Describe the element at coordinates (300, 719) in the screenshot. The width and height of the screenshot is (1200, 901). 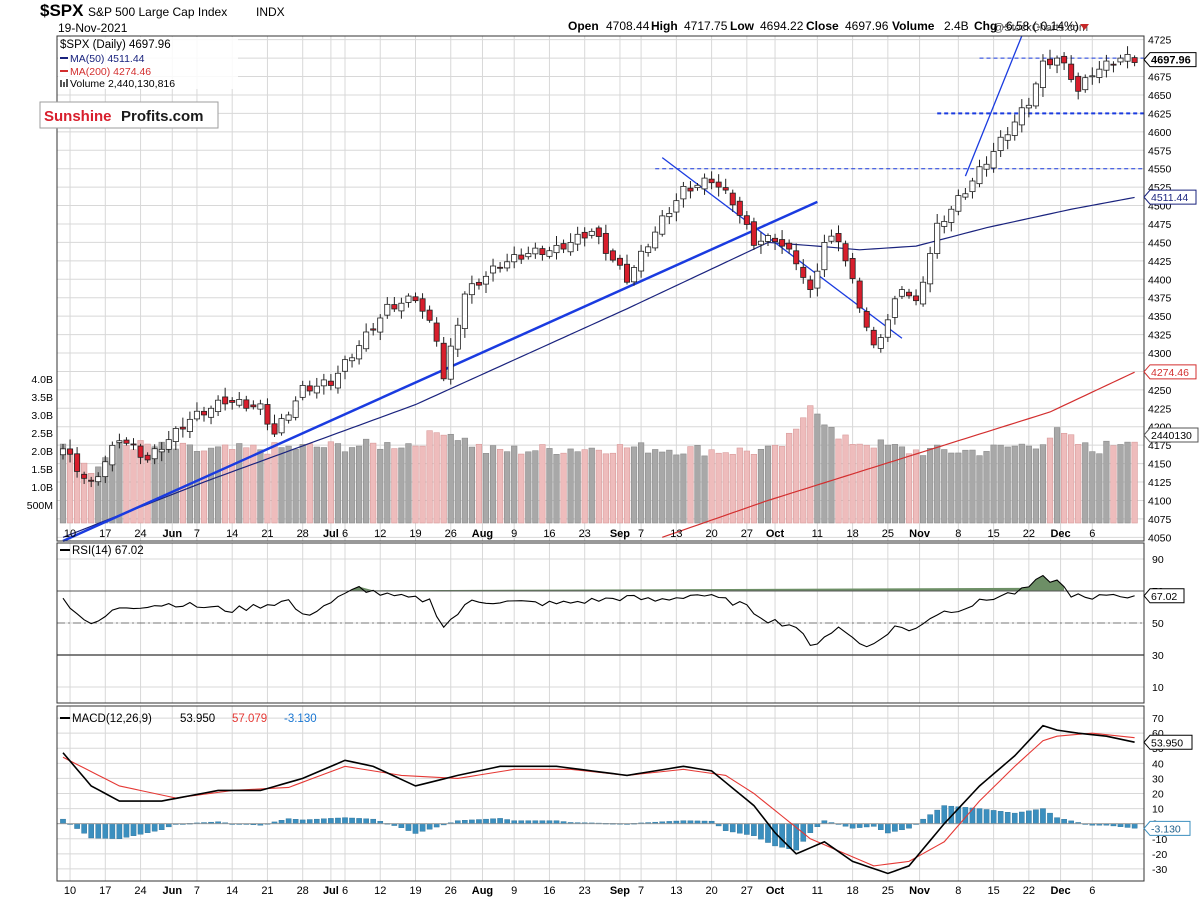
I see `macd-legend-hist: -3.130` at that location.